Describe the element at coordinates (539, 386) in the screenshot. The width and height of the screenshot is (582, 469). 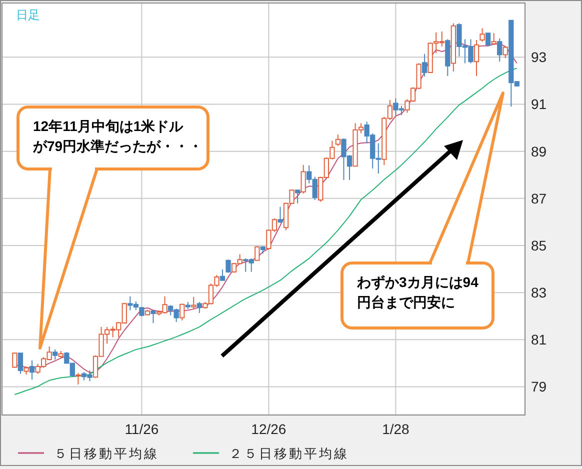
I see `y-tick-label: 79` at that location.